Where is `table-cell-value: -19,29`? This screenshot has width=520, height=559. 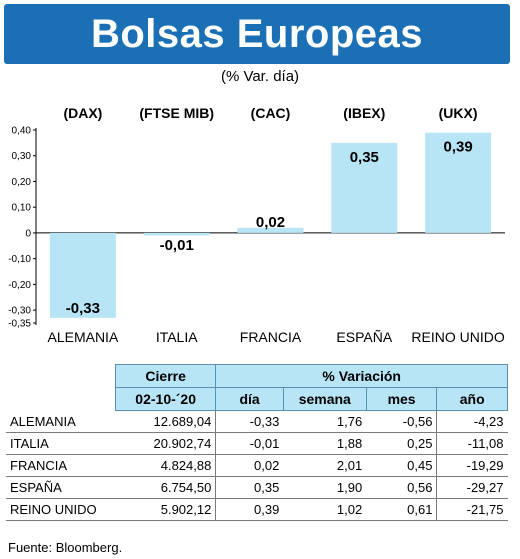 table-cell-value: -19,29 is located at coordinates (472, 465).